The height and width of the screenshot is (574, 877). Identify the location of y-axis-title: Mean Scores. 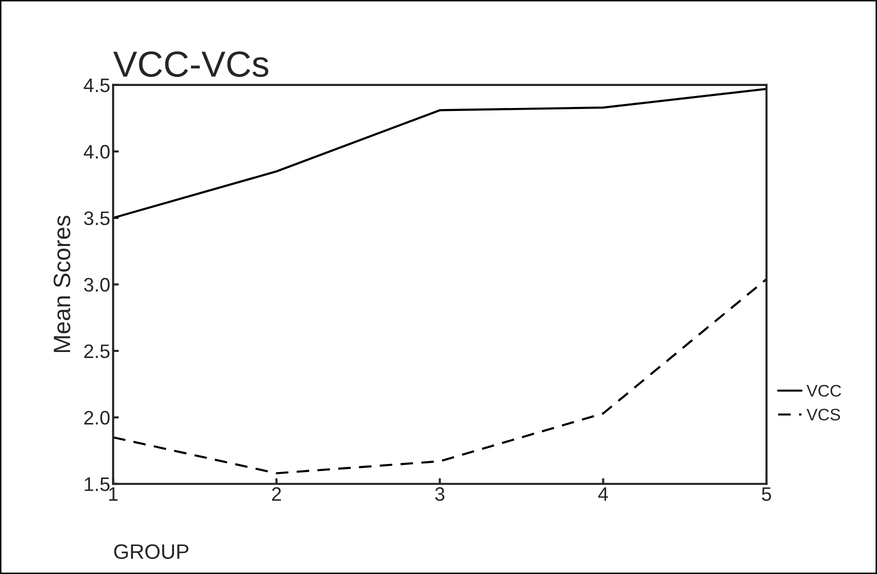
(62, 284).